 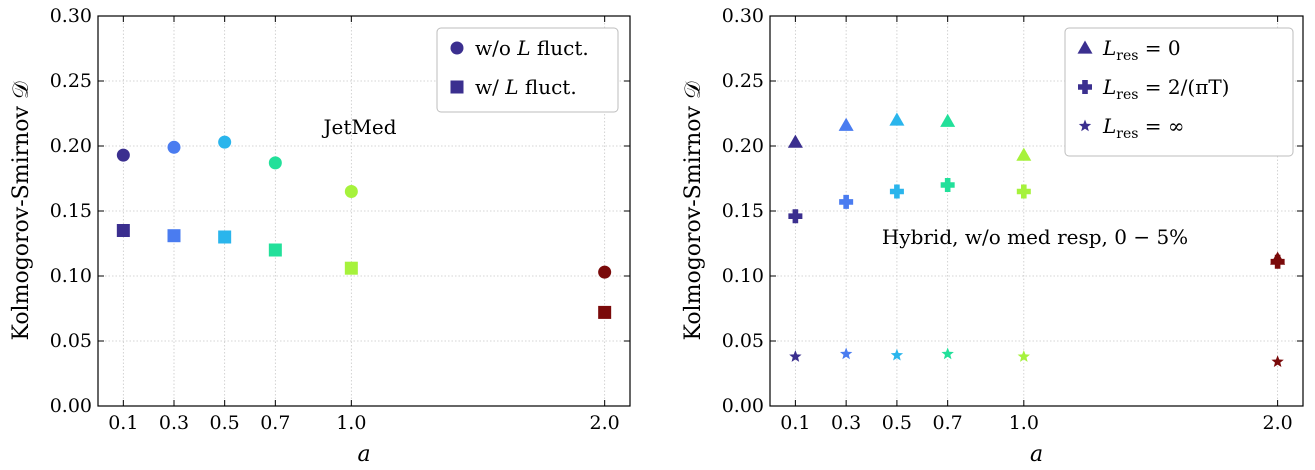 What do you see at coordinates (1141, 50) in the screenshot?
I see `legend-label: Lres = 0` at bounding box center [1141, 50].